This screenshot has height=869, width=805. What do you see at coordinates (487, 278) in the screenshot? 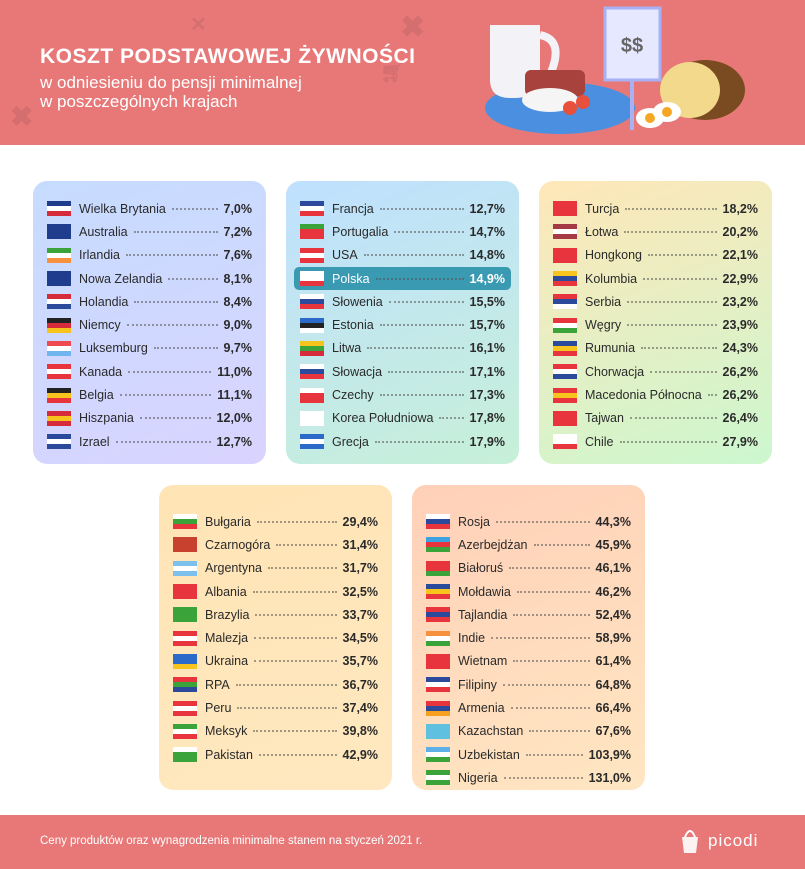
I see `cost-percentage: 14,9%` at bounding box center [487, 278].